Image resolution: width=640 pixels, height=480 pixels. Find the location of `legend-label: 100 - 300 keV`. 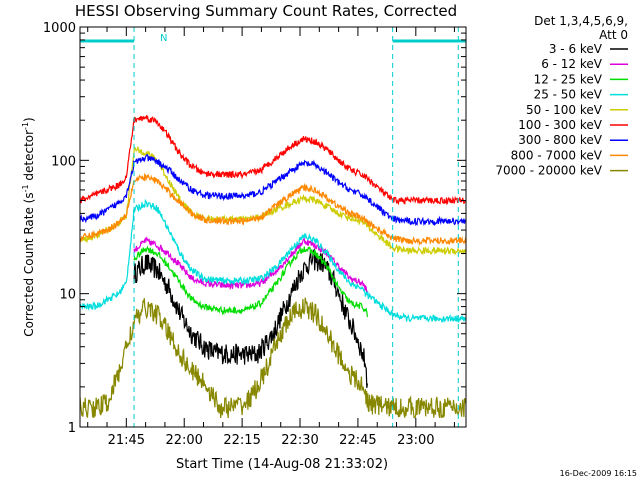

legend-label: 100 - 300 keV is located at coordinates (560, 125).